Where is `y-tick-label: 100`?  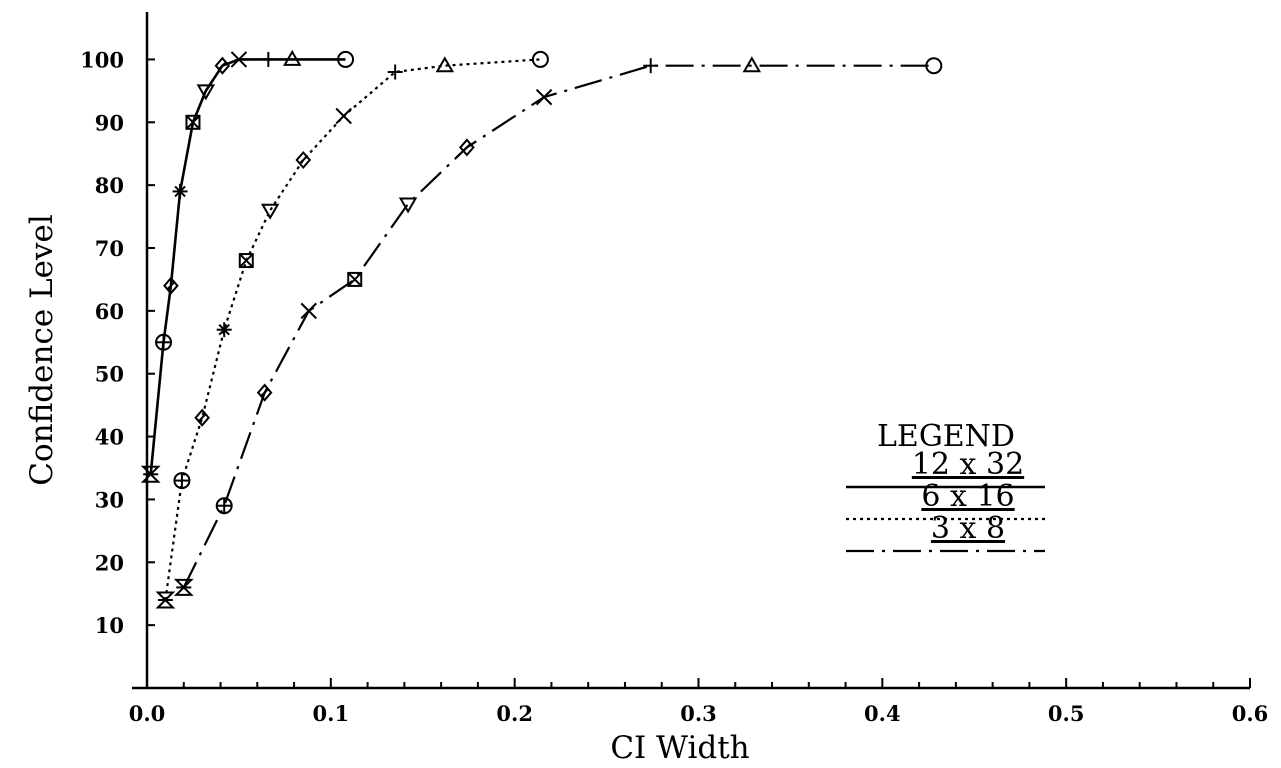
y-tick-label: 100 is located at coordinates (102, 59).